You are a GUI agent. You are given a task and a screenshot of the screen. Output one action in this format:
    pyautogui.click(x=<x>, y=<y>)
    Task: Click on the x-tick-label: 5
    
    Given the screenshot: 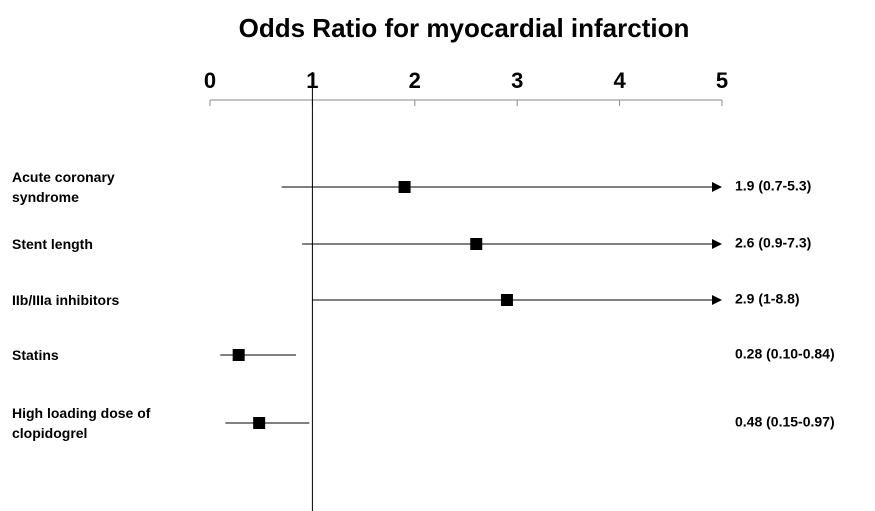 What is the action you would take?
    pyautogui.click(x=722, y=80)
    